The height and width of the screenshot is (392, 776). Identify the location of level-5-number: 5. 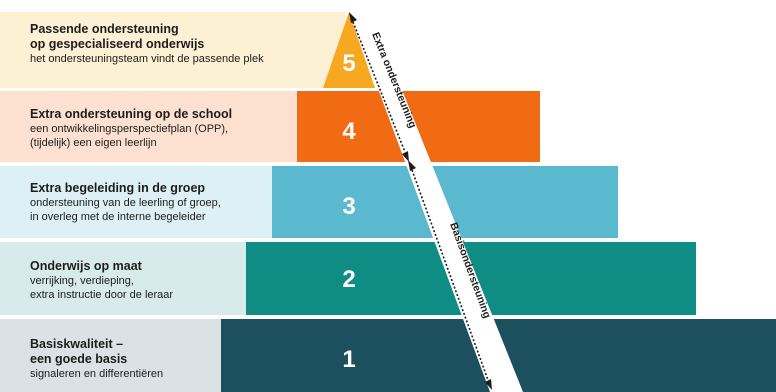
(349, 63).